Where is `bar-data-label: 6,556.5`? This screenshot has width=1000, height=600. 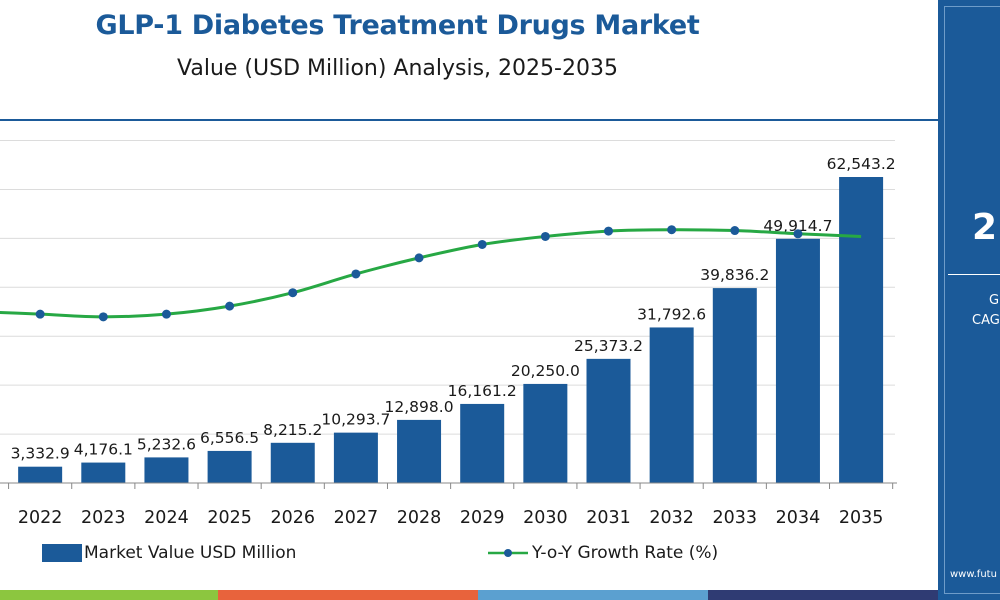 bar-data-label: 6,556.5 is located at coordinates (229, 438).